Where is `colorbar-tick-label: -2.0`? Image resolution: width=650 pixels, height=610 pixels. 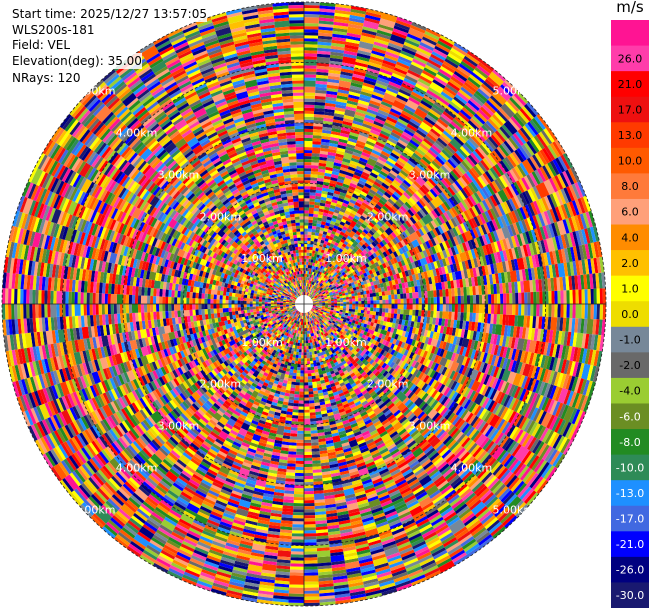
colorbar-tick-label: -2.0 is located at coordinates (629, 365).